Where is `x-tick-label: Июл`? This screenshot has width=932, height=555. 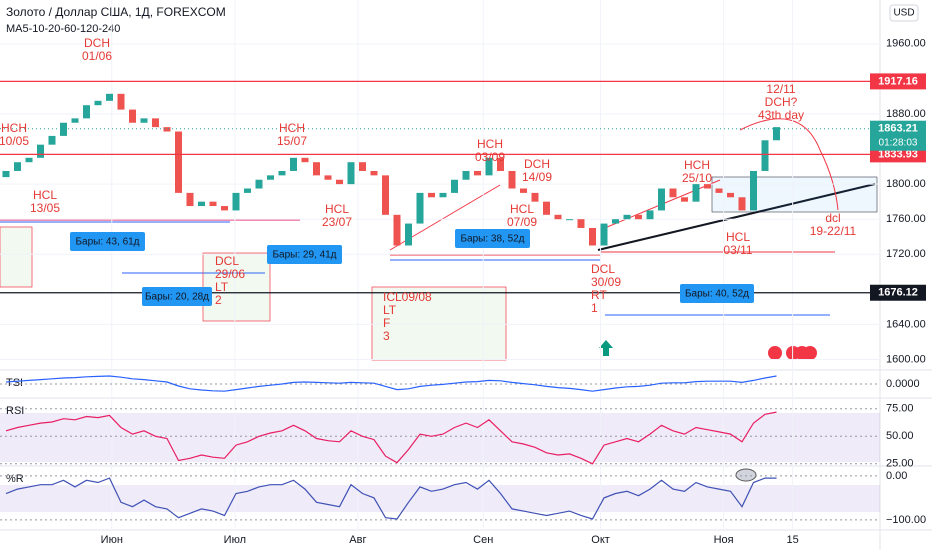
x-tick-label: Июл is located at coordinates (235, 540).